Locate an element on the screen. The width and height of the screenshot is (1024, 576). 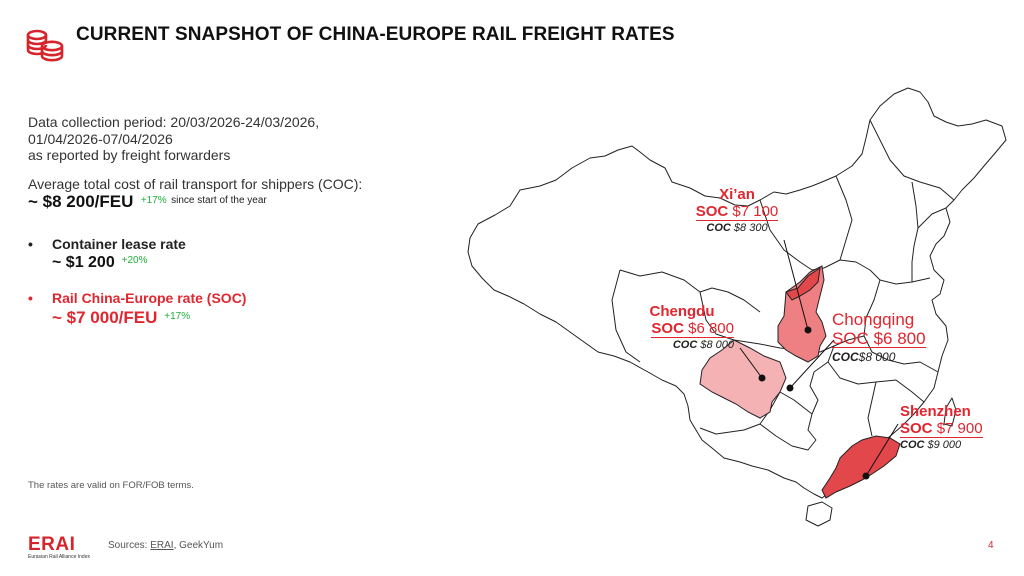
period-line-2: 01/04/2026-07/04/2026 is located at coordinates (100, 138).